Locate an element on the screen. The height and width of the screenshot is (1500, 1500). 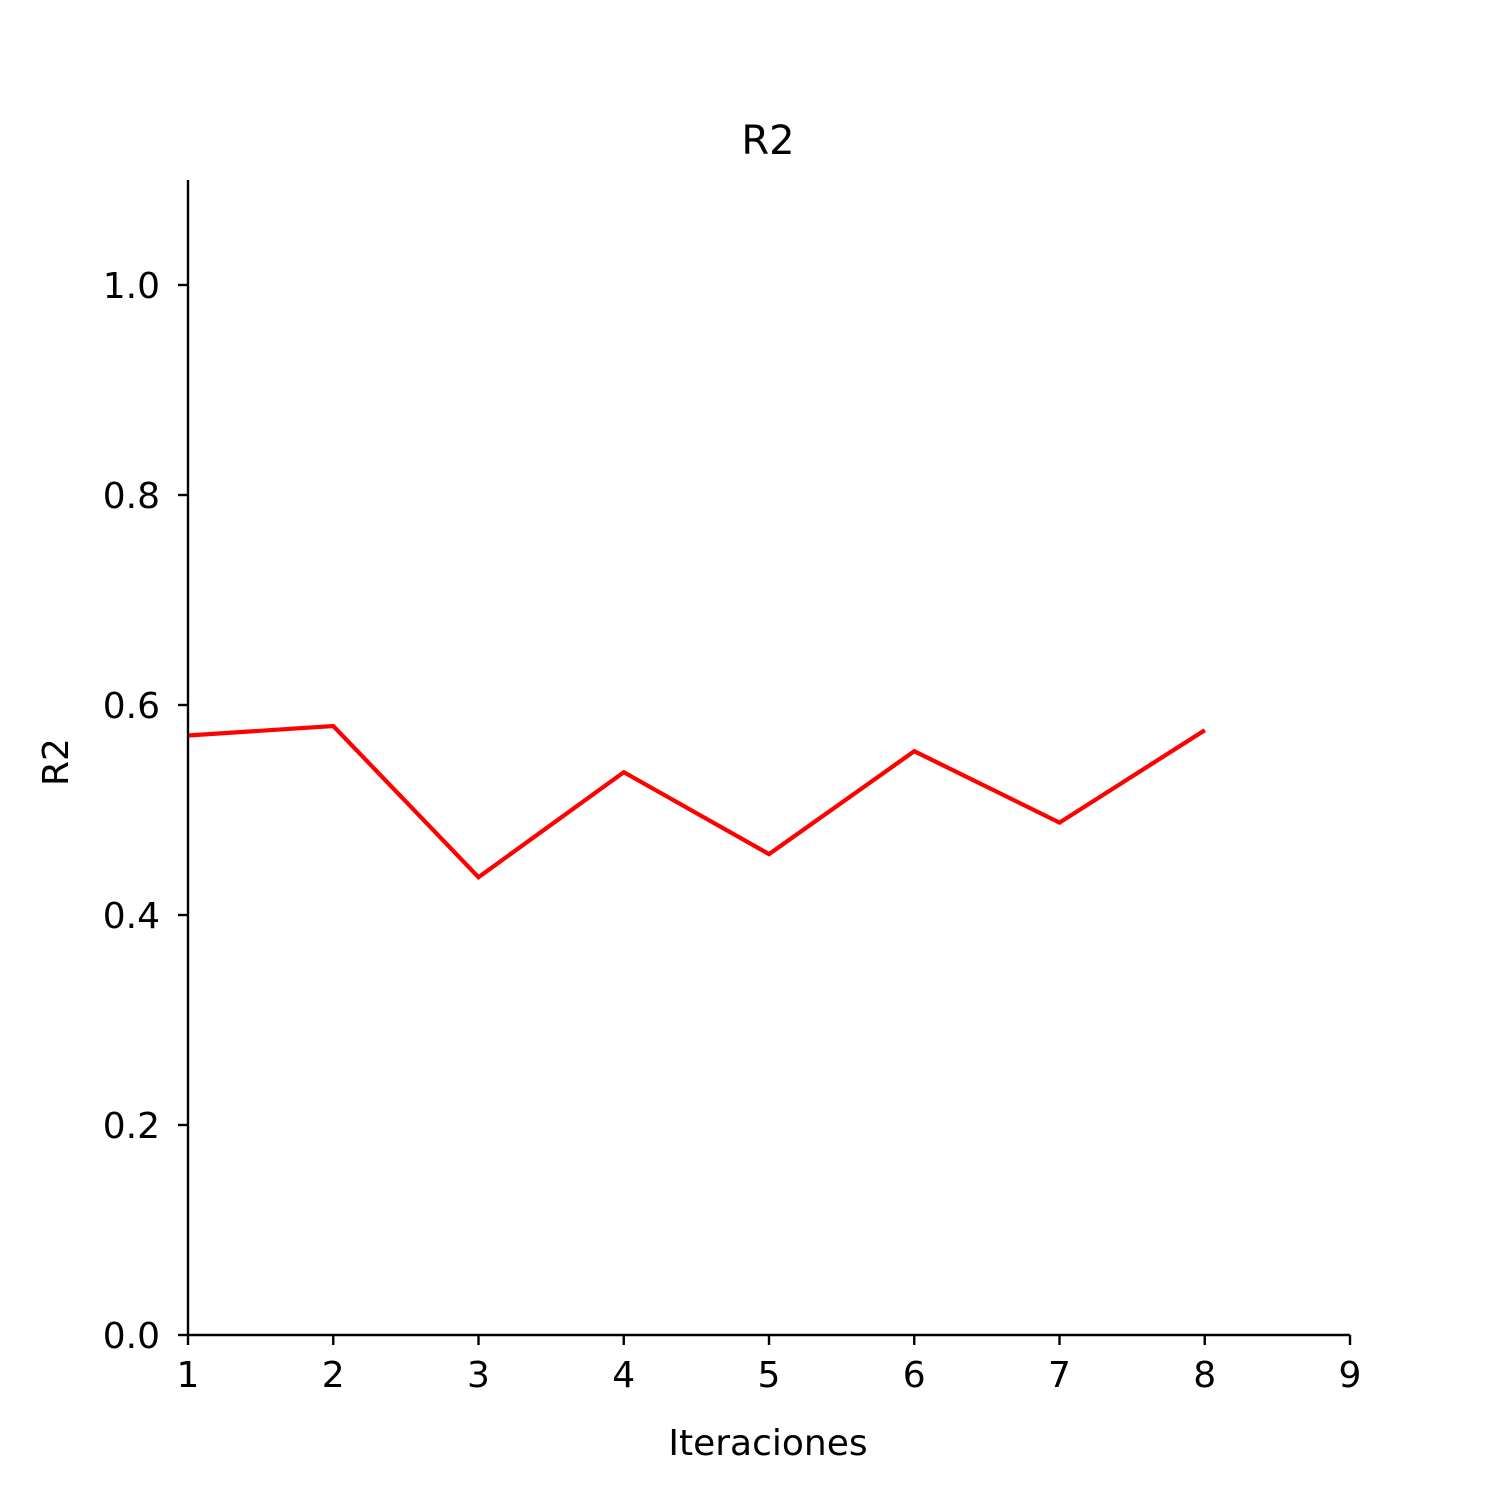
x-tick-label: 9 is located at coordinates (1350, 1375).